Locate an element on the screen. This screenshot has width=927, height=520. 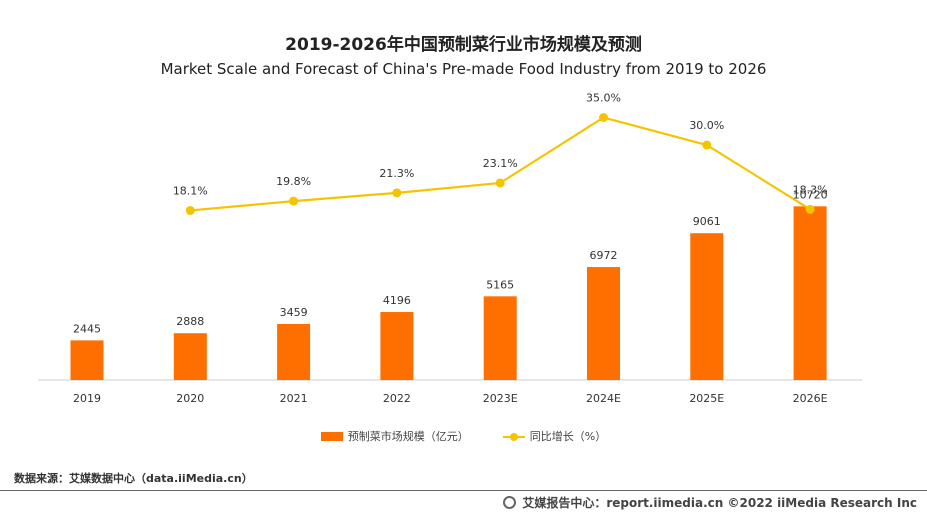
bar-value-label: 2445 is located at coordinates (87, 328).